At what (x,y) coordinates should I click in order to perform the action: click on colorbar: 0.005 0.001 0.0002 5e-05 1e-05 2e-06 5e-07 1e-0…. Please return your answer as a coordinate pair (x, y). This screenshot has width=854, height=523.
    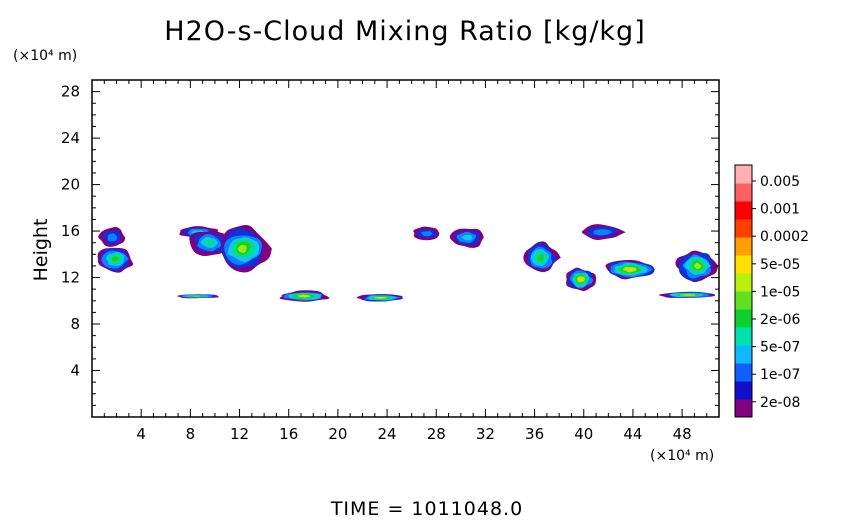
    Looking at the image, I should click on (771, 291).